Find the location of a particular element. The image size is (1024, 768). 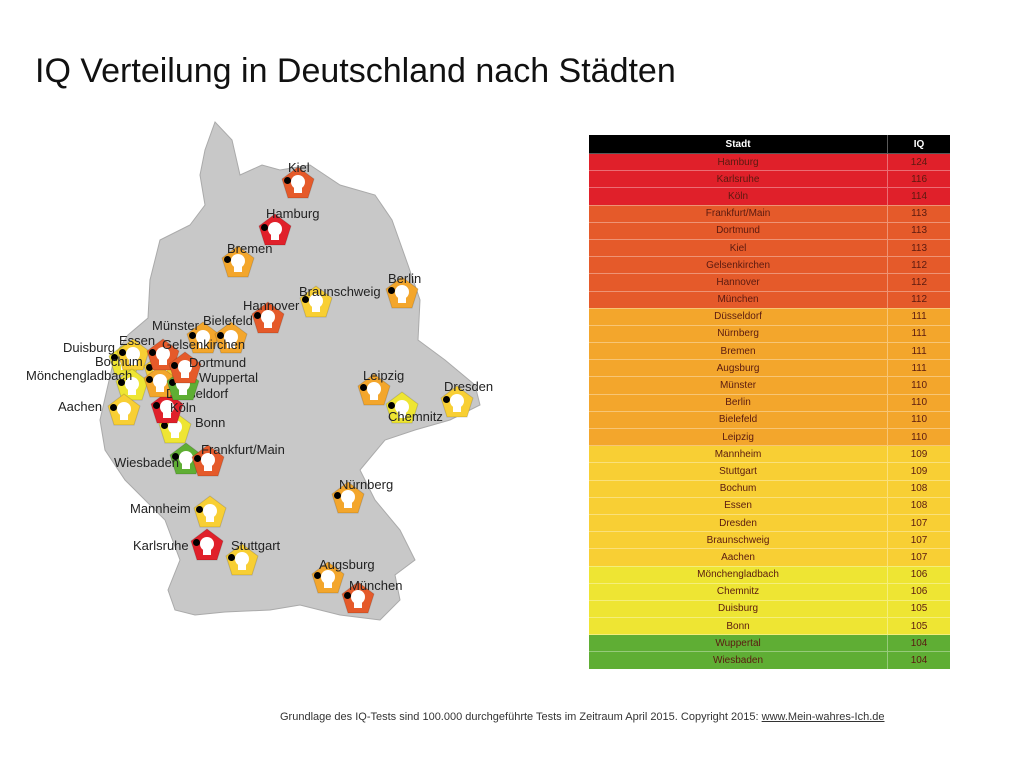

table-row: Dortmund 113 is located at coordinates (769, 230).